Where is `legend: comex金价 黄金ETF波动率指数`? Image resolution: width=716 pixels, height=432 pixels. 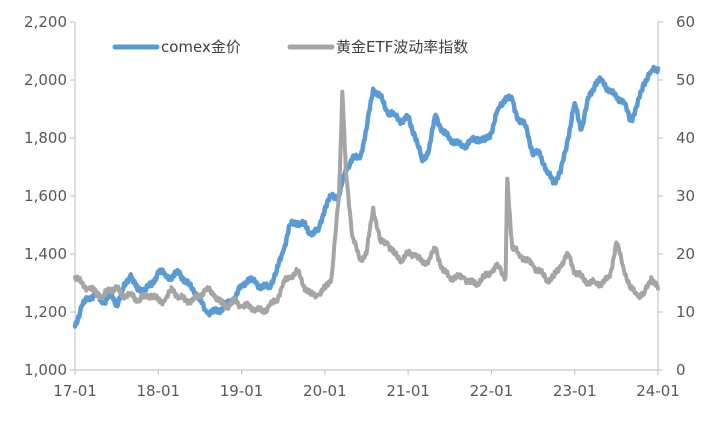
legend: comex金价 黄金ETF波动率指数 is located at coordinates (290, 47).